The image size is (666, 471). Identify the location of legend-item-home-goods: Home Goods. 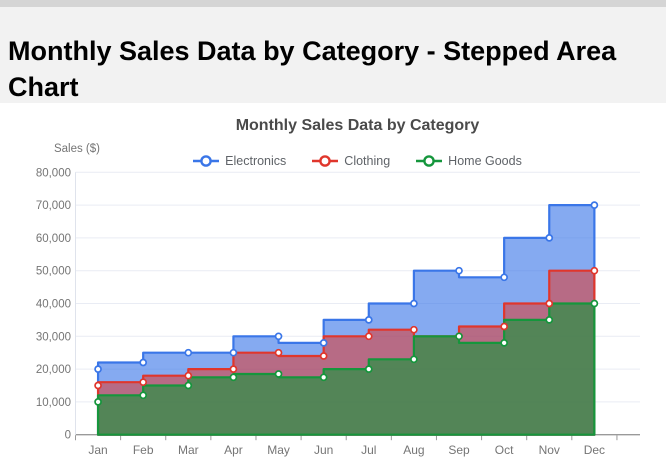
(469, 161).